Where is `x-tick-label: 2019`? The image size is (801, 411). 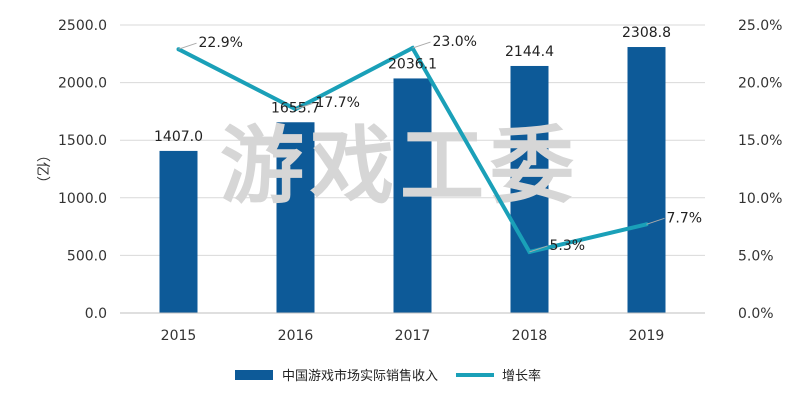 x-tick-label: 2019 is located at coordinates (647, 336).